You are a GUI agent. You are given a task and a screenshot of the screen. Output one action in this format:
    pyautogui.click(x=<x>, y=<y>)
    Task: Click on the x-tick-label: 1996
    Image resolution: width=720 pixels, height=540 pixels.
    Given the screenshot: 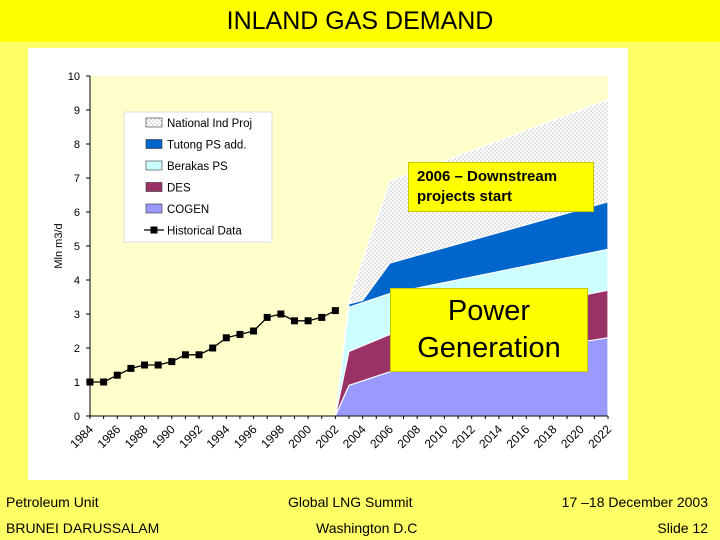 What is the action you would take?
    pyautogui.click(x=245, y=436)
    